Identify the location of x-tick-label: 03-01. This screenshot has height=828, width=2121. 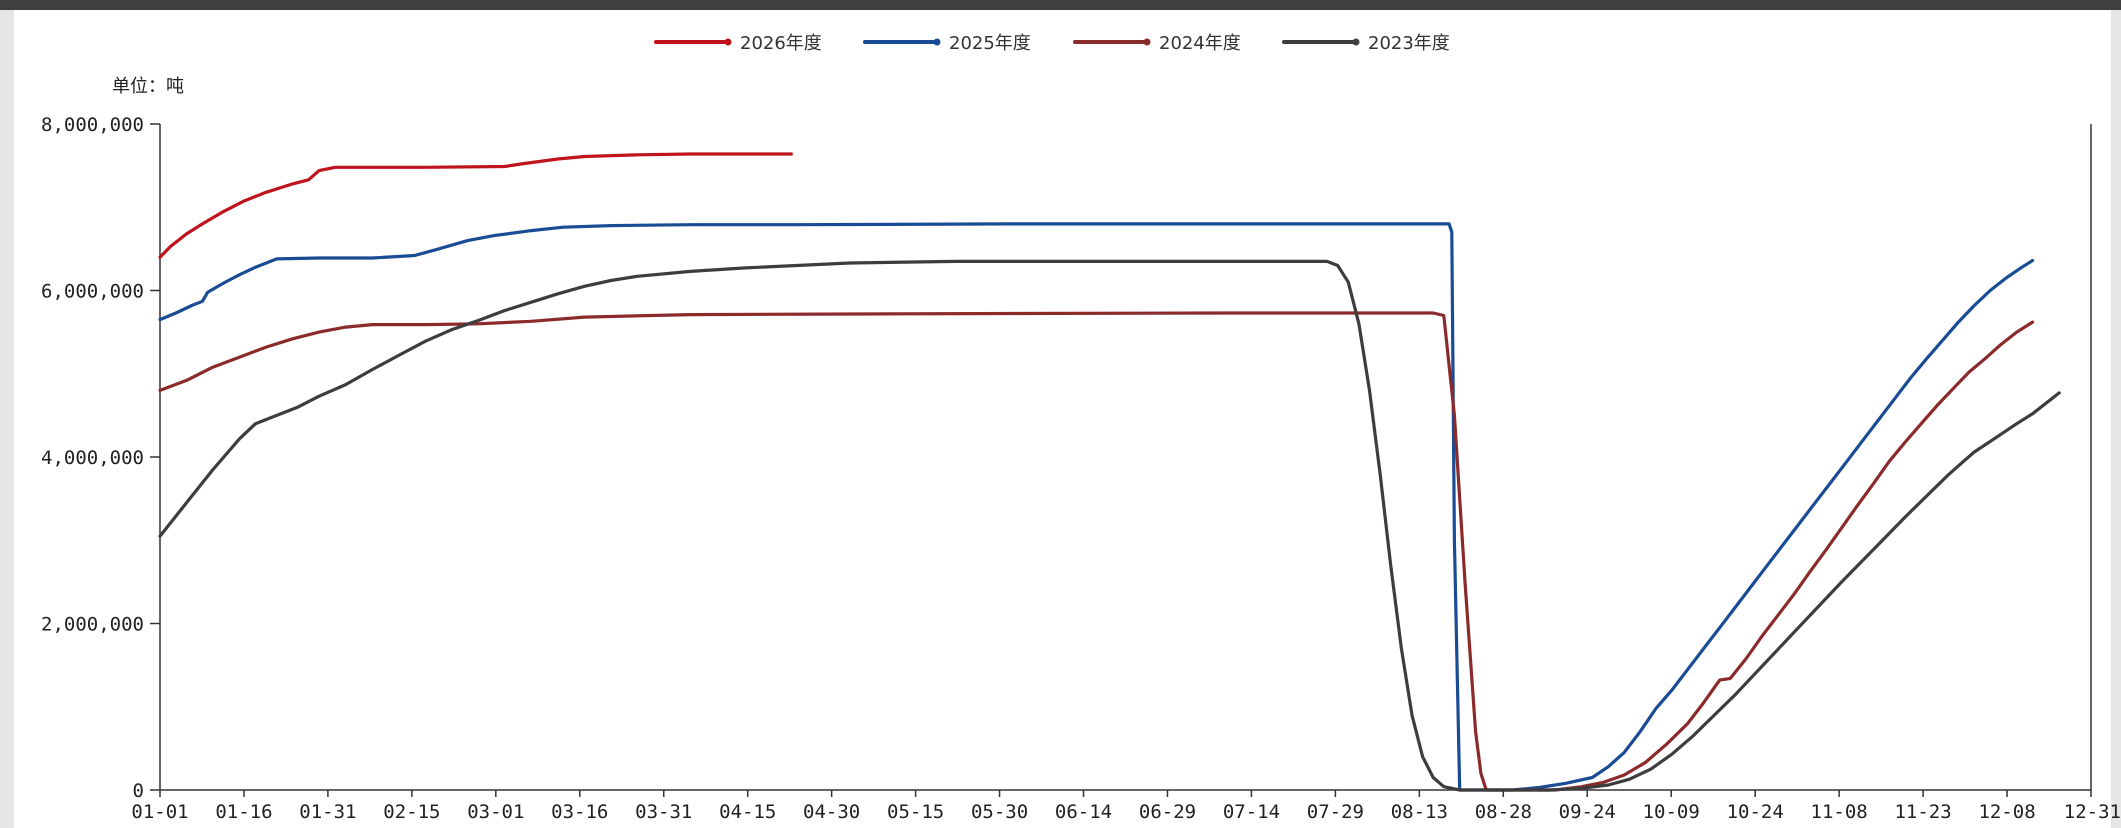
(495, 812).